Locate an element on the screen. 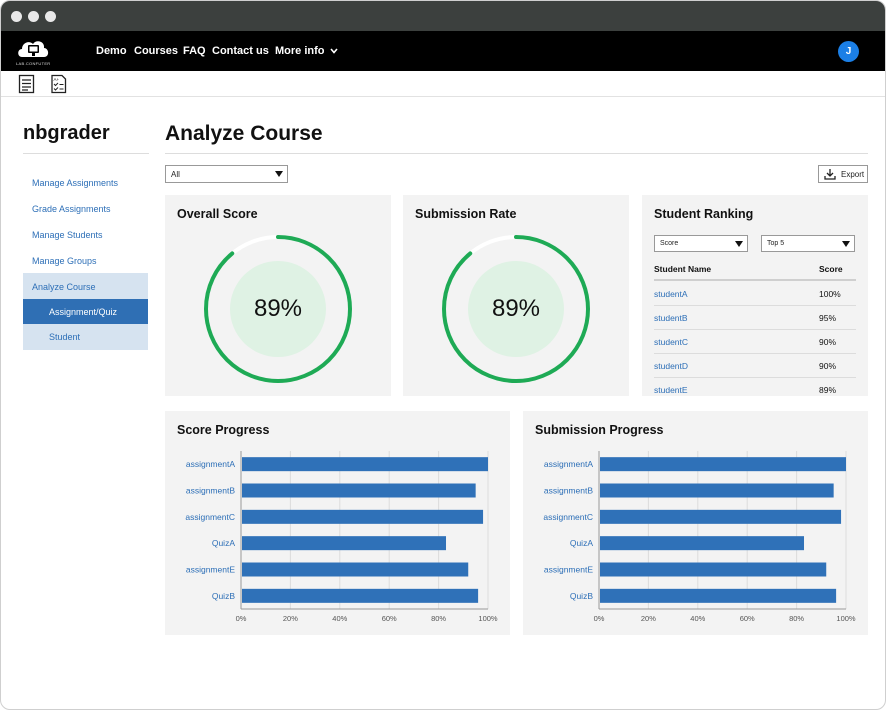 This screenshot has width=886, height=710. ranking-top-select: Top 5 is located at coordinates (808, 243).